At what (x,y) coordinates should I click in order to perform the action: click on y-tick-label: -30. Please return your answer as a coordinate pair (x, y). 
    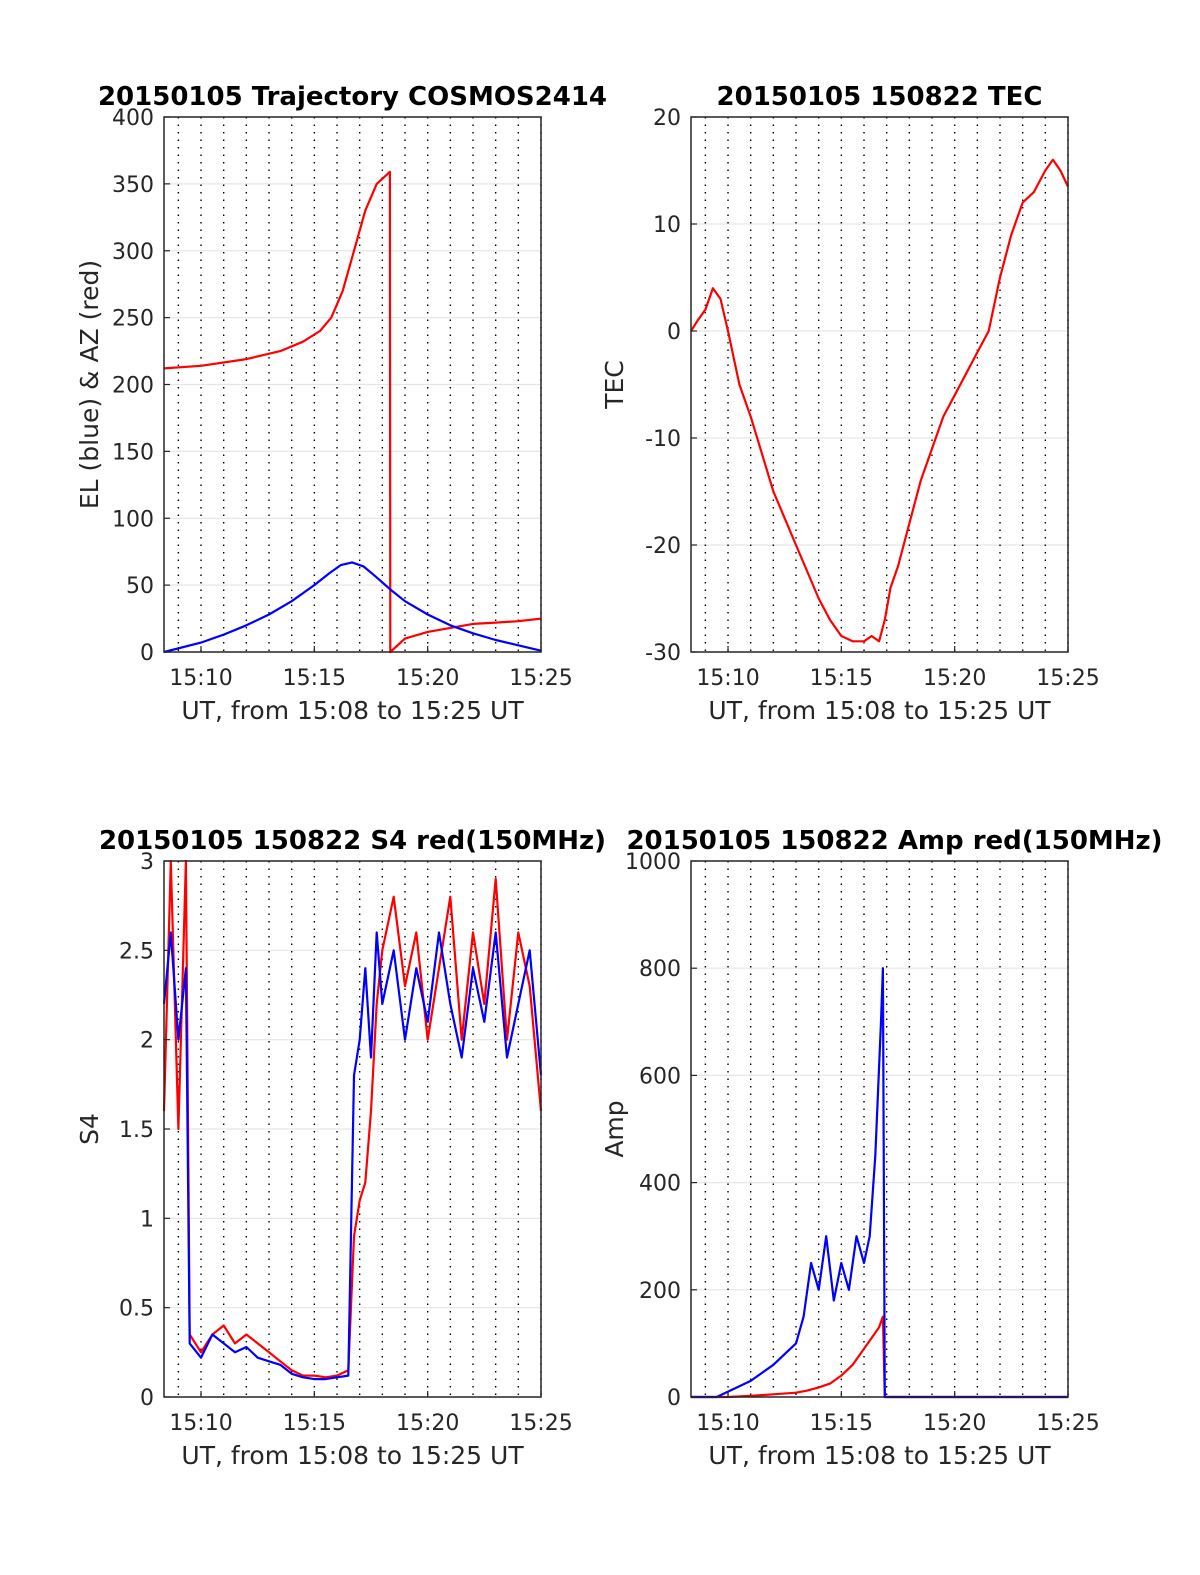
    Looking at the image, I should click on (663, 653).